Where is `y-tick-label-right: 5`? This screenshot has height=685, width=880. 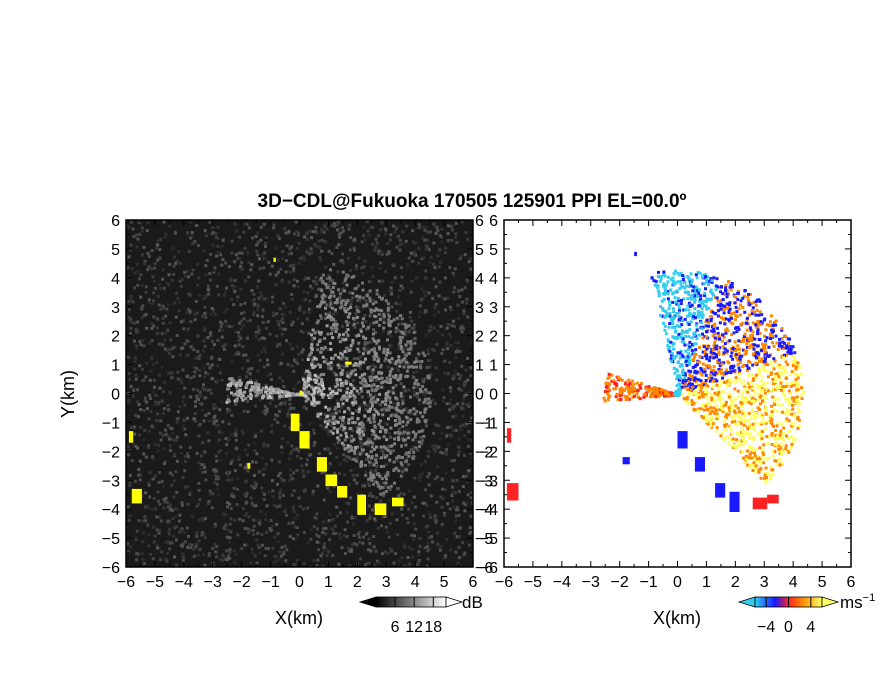 y-tick-label-right: 5 is located at coordinates (479, 250).